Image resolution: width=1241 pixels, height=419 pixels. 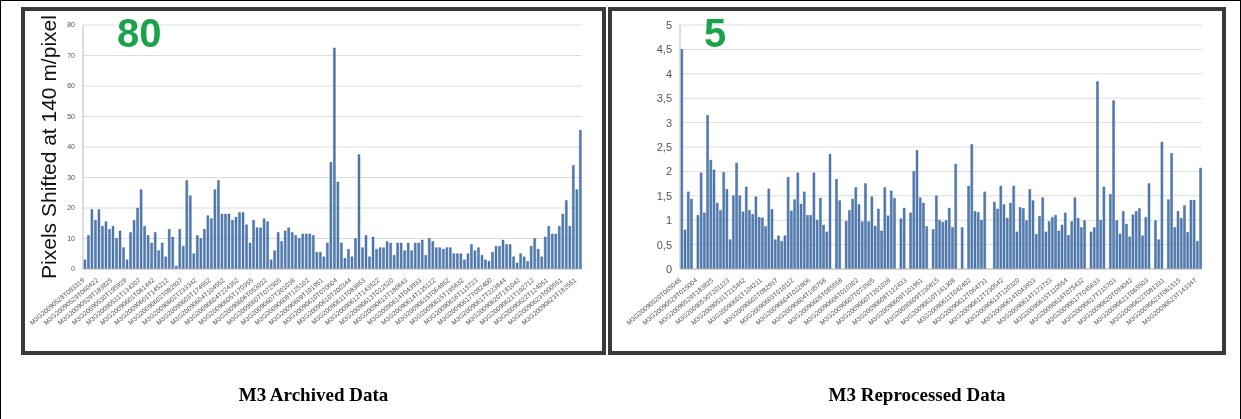 I want to click on y-tick-label: 1, so click(x=668, y=220).